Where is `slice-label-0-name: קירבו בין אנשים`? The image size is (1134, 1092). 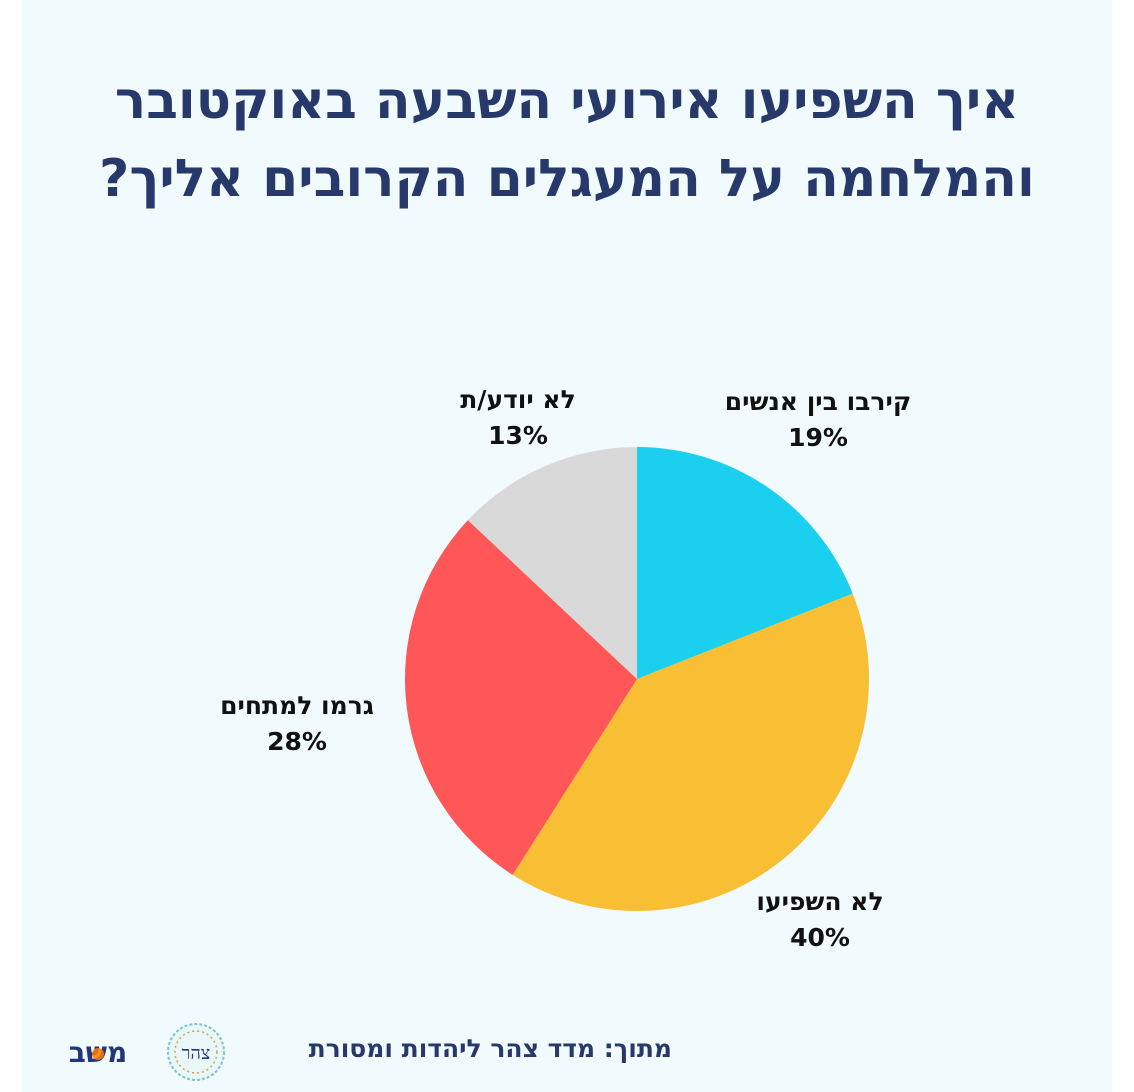 slice-label-0-name: קירבו בין אנשים is located at coordinates (818, 401).